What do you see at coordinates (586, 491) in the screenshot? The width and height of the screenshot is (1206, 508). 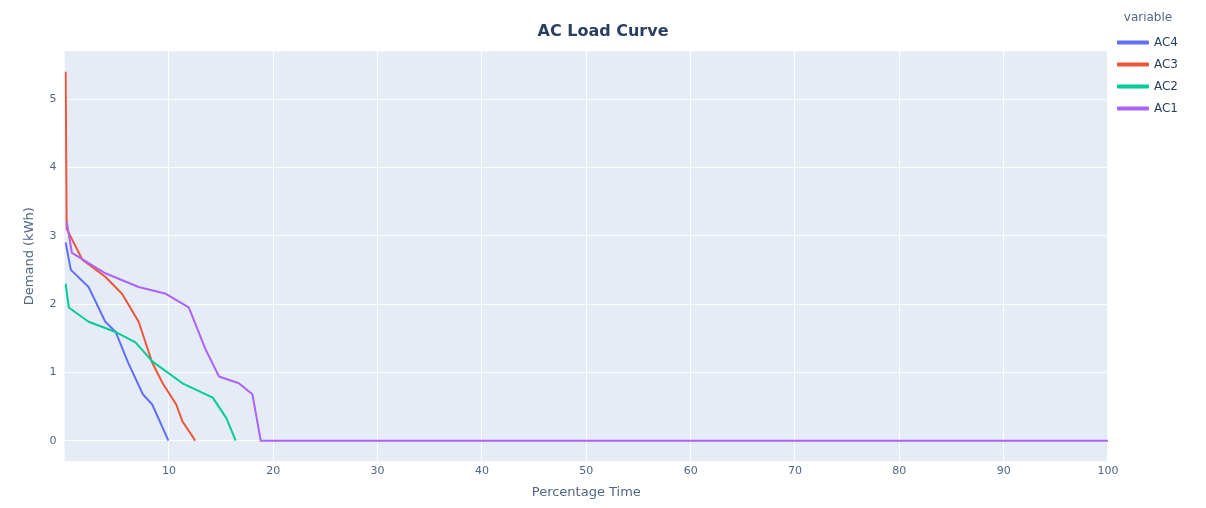 I see `x-axis-title: Percentage Time` at bounding box center [586, 491].